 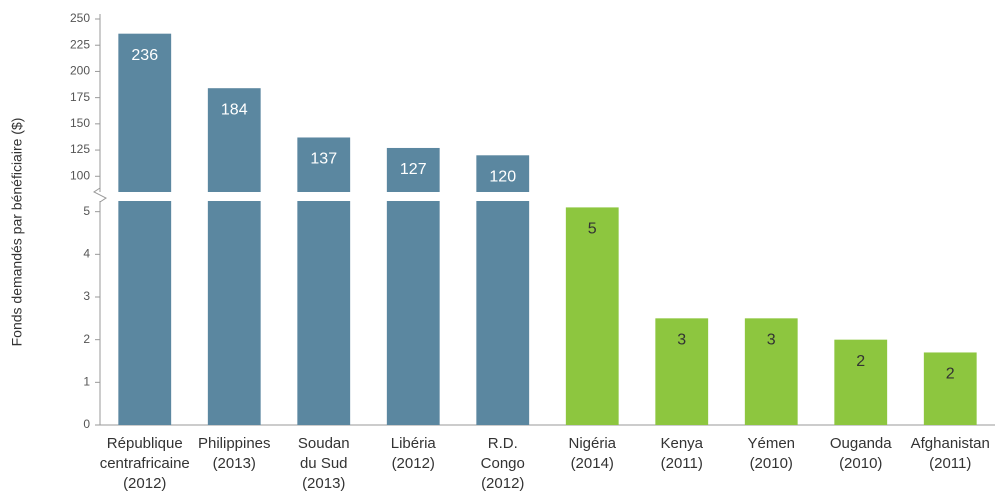 I want to click on y-axis-label: Fonds demandés par bénéficiaire ($), so click(x=17, y=232).